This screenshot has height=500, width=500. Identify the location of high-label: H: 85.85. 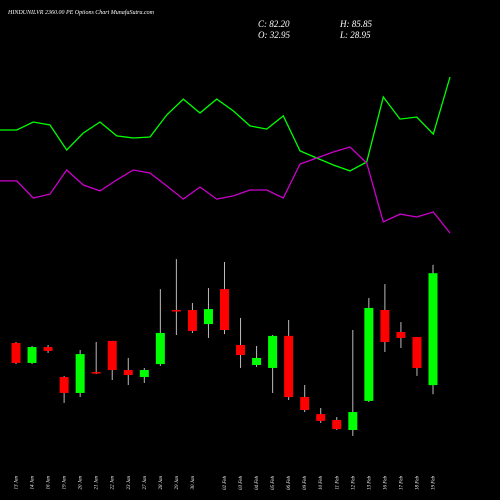
(355, 24).